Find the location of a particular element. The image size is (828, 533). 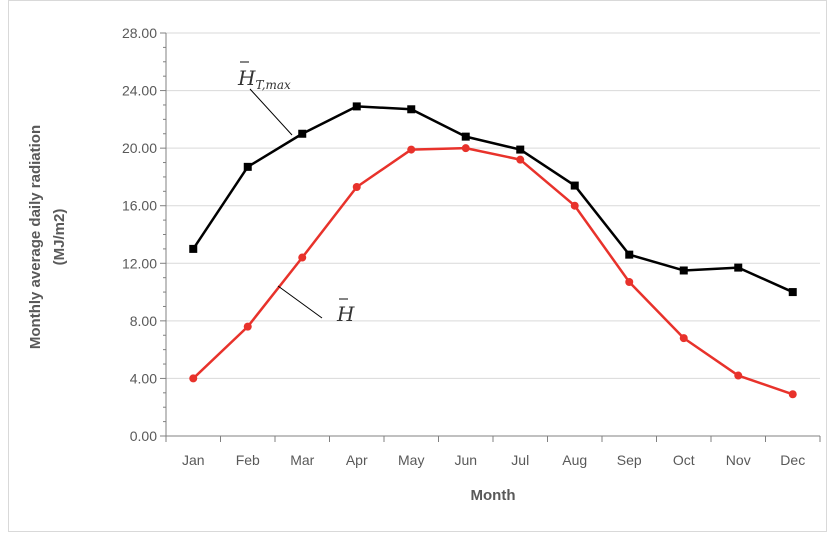

x-tick-label: Apr is located at coordinates (357, 460).